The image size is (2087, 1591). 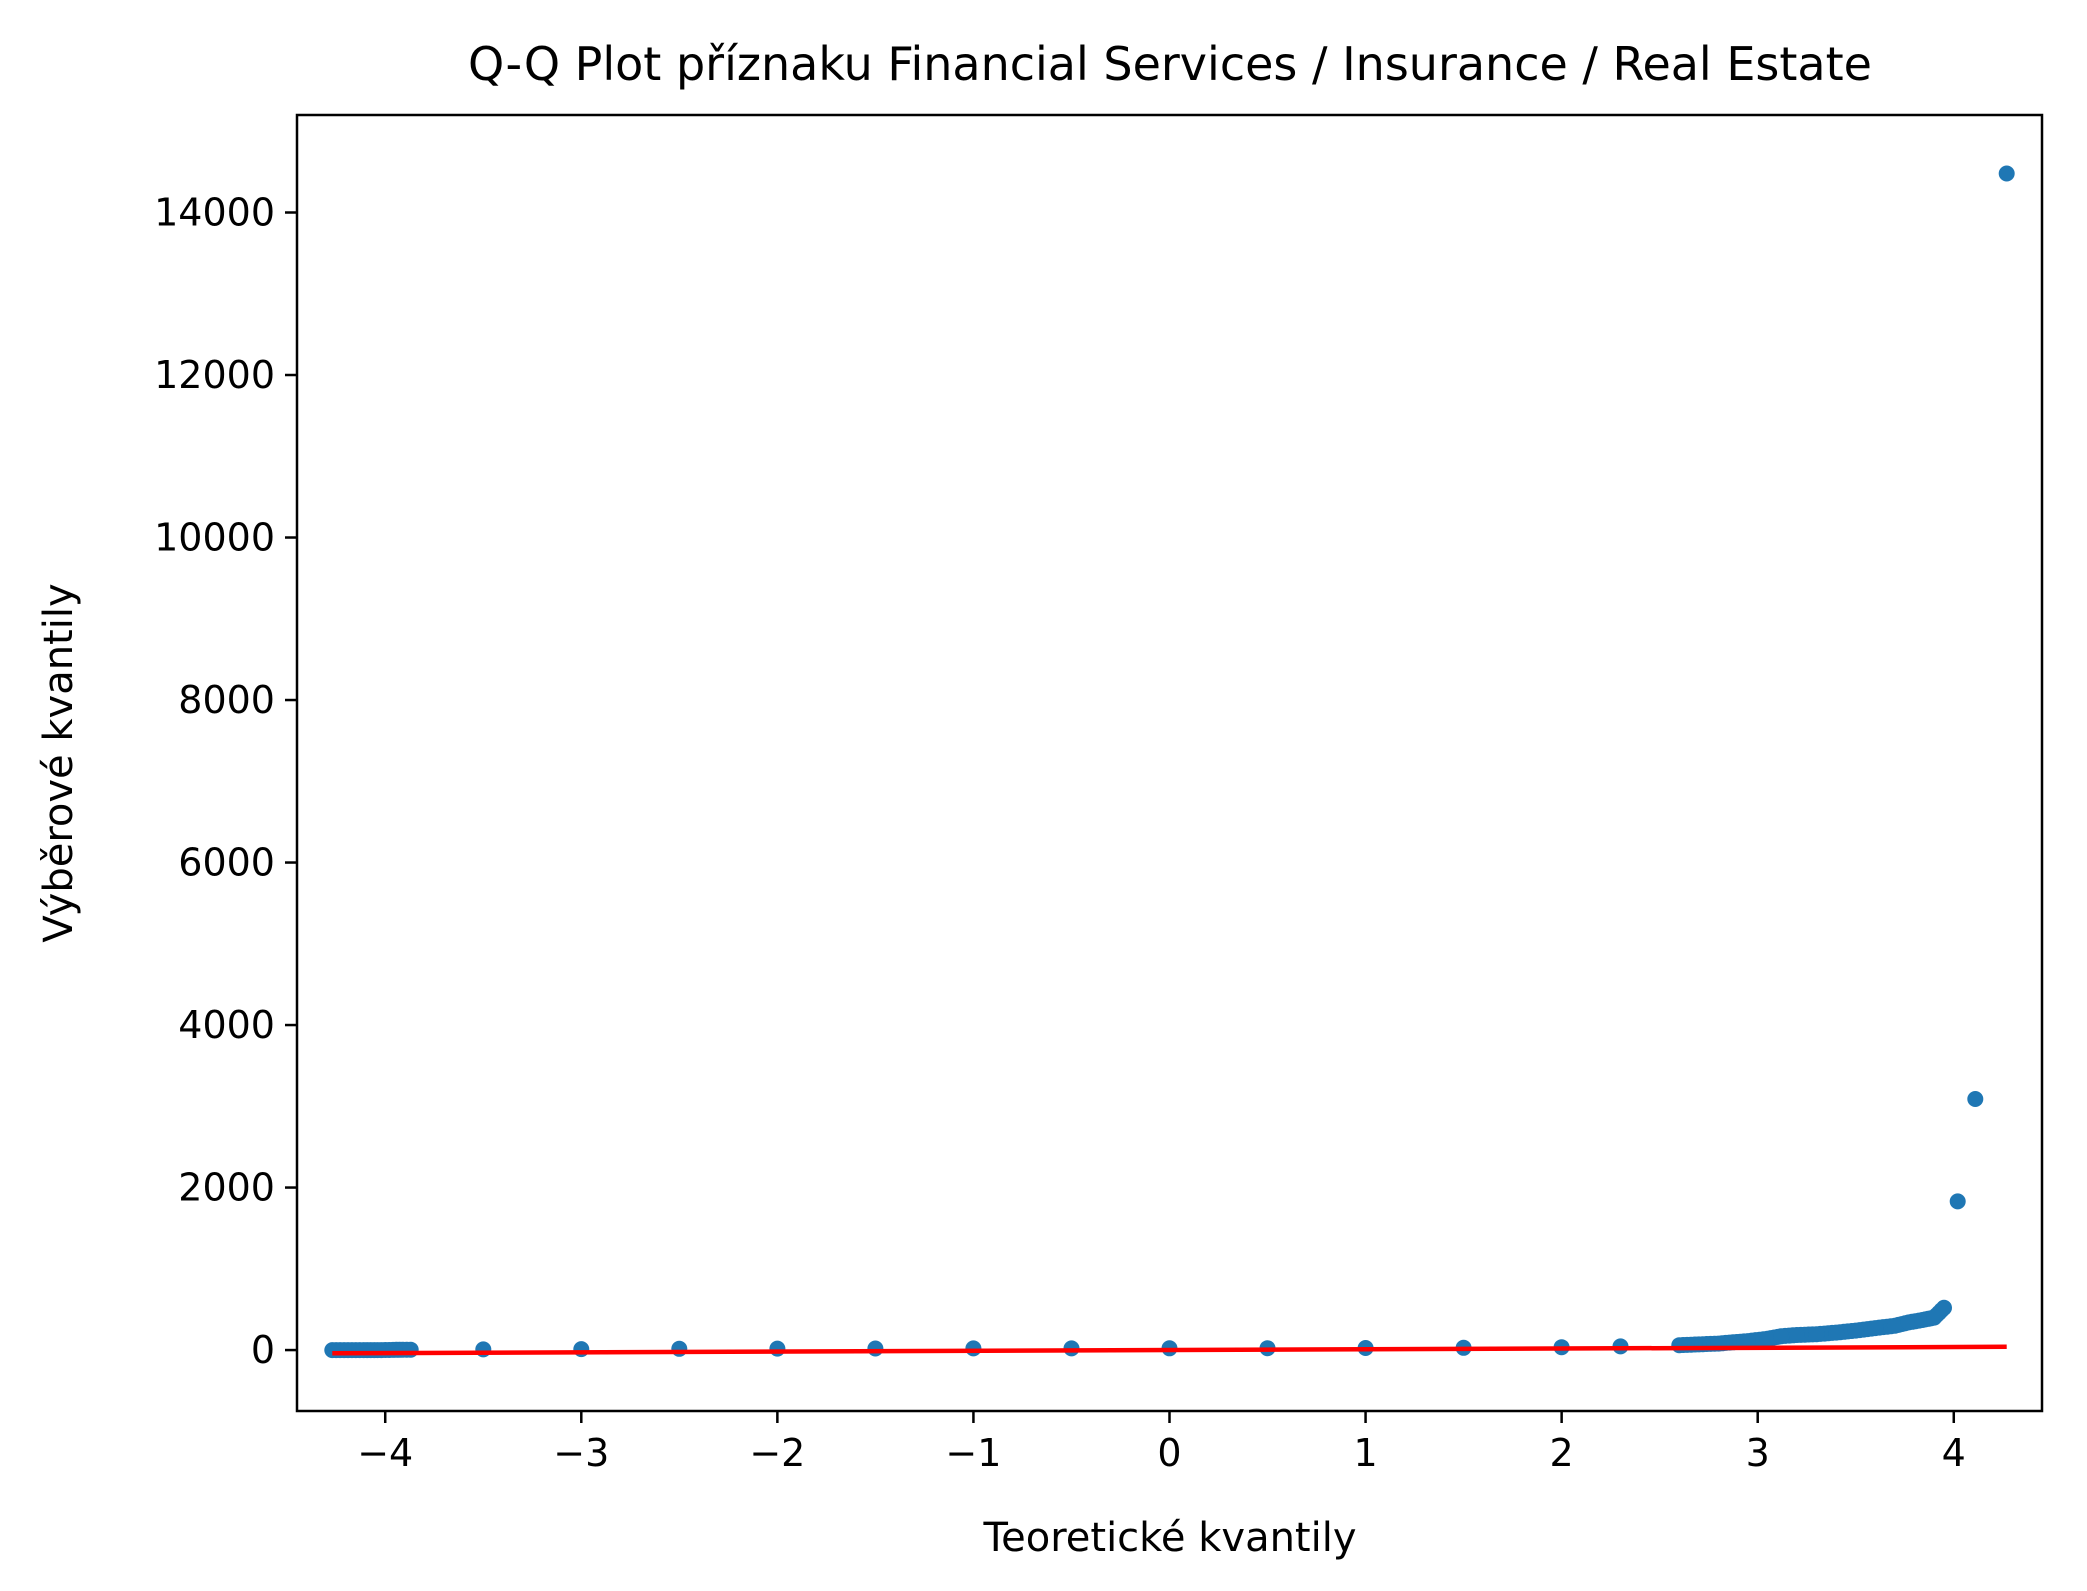 What do you see at coordinates (214, 375) in the screenshot?
I see `y-tick-label: 12000` at bounding box center [214, 375].